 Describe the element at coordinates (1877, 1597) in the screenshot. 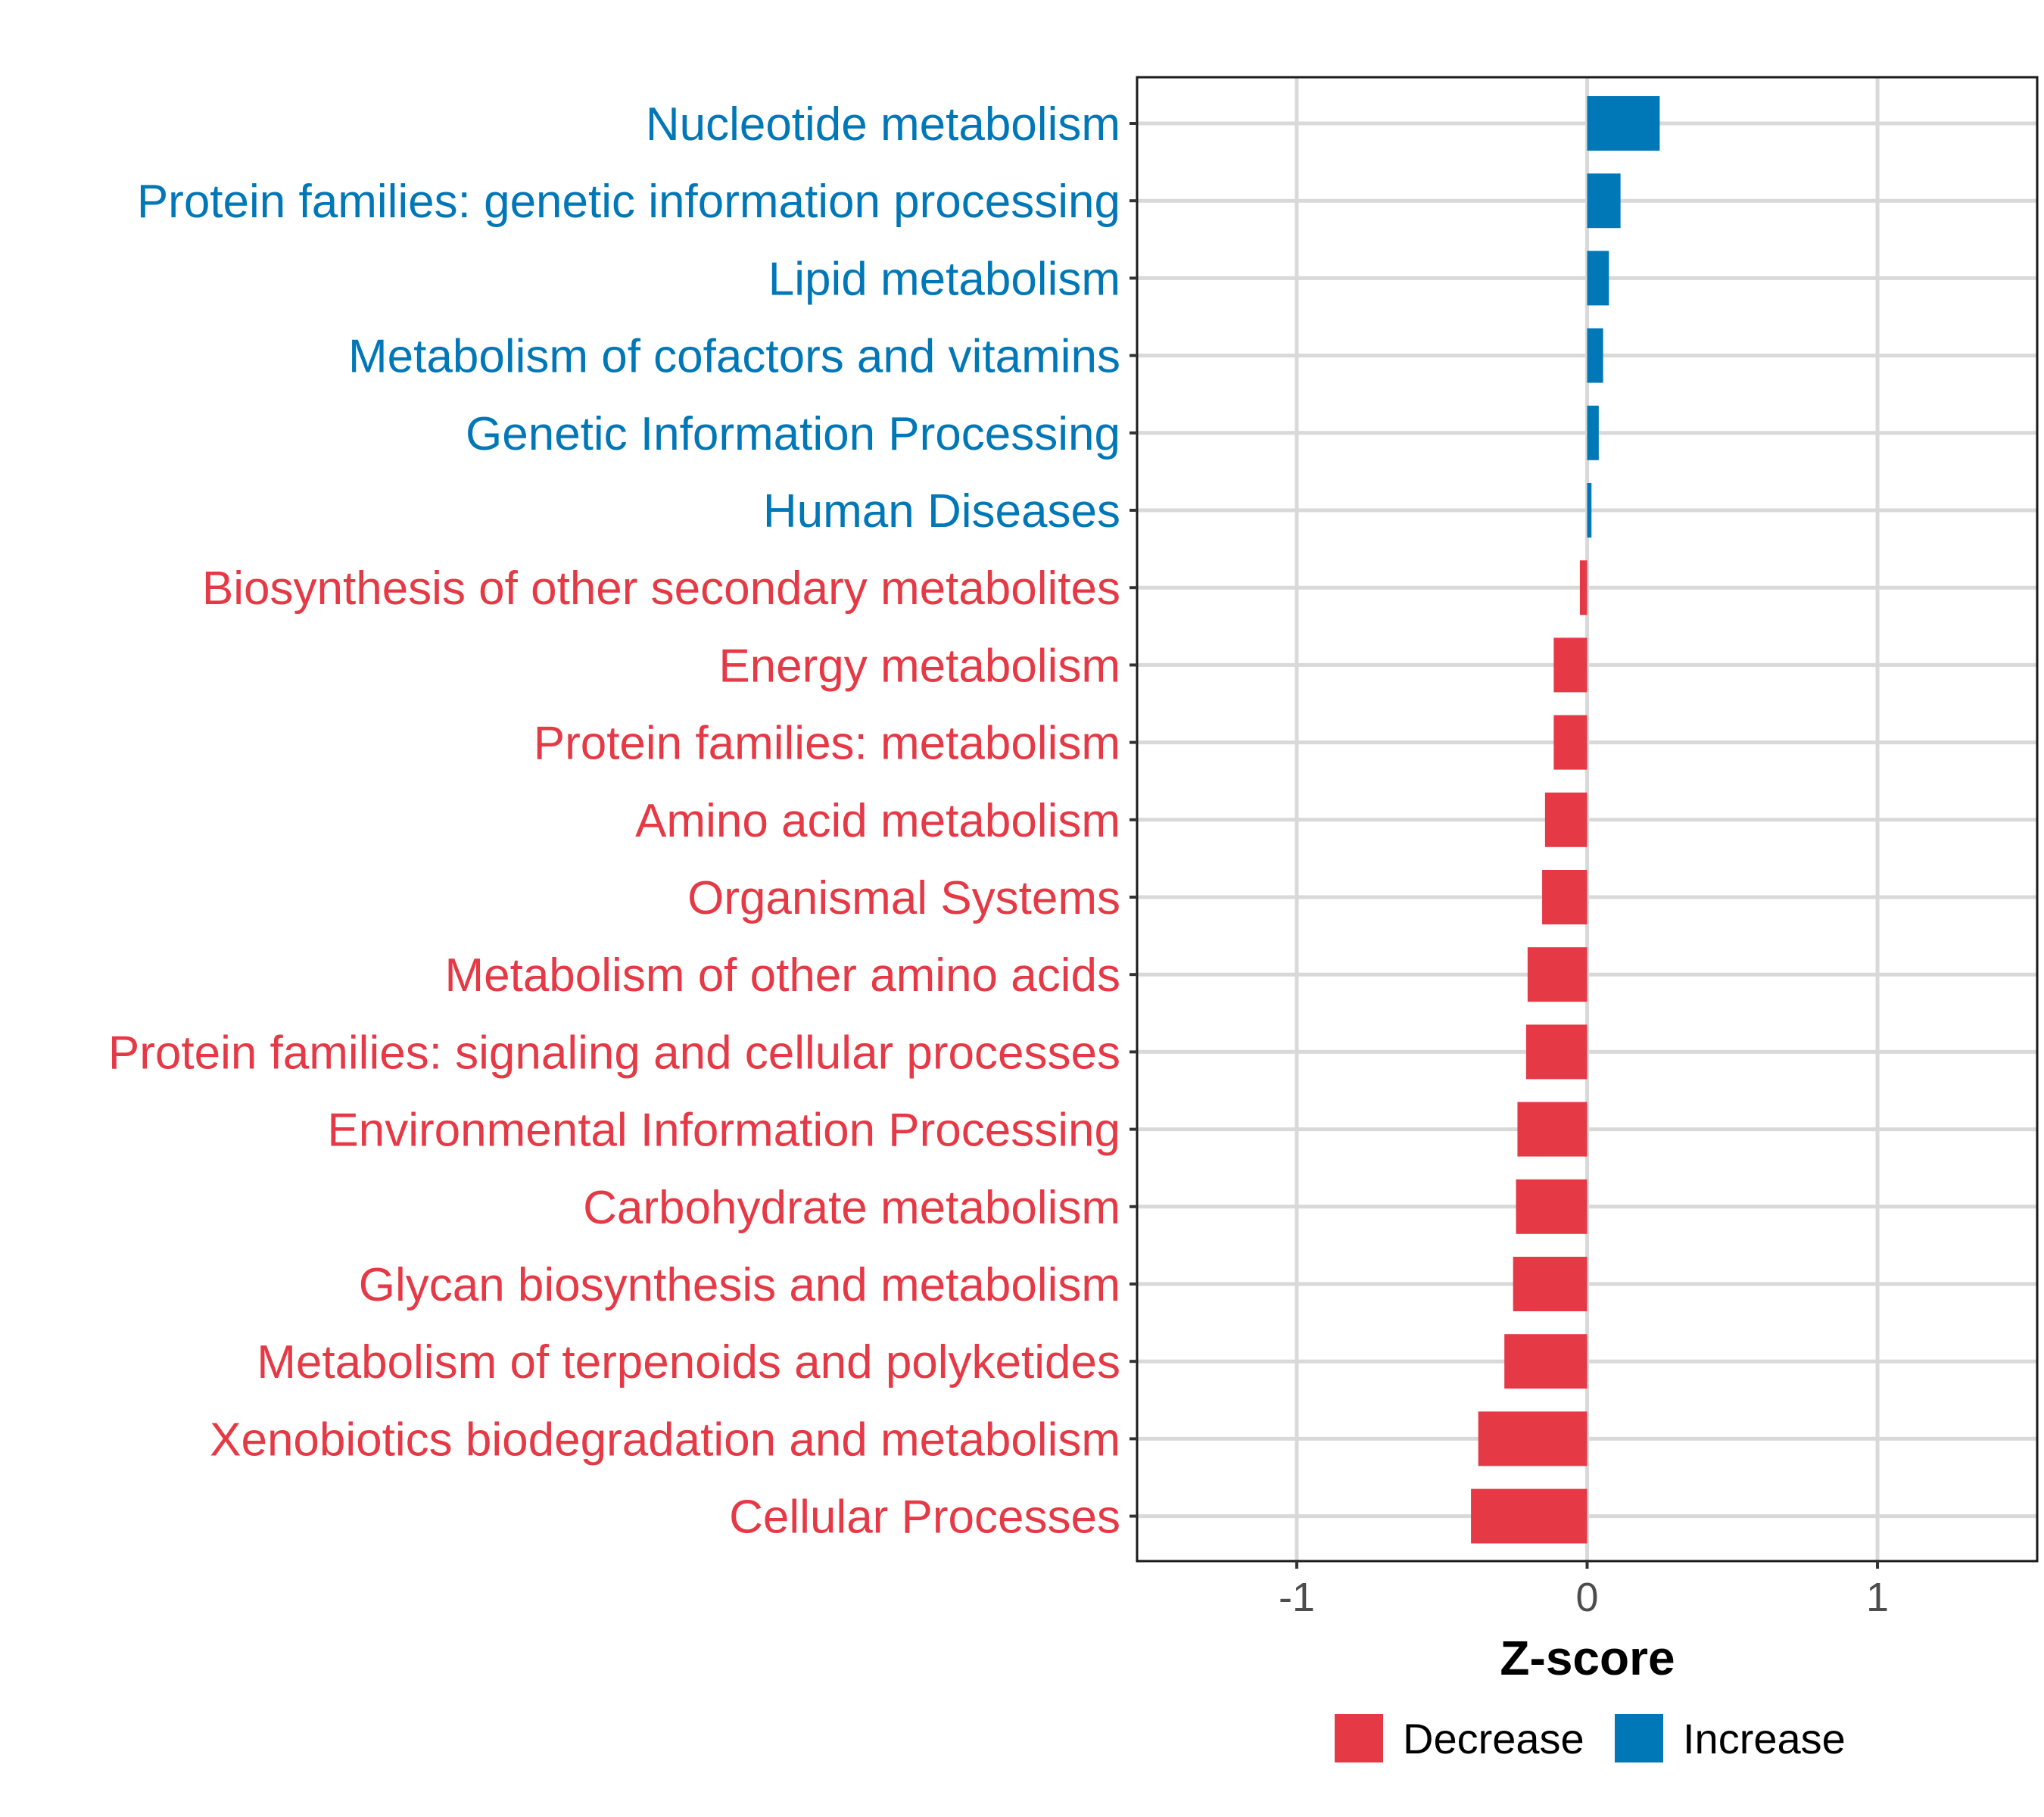

I see `x-tick-label-2: 1` at that location.